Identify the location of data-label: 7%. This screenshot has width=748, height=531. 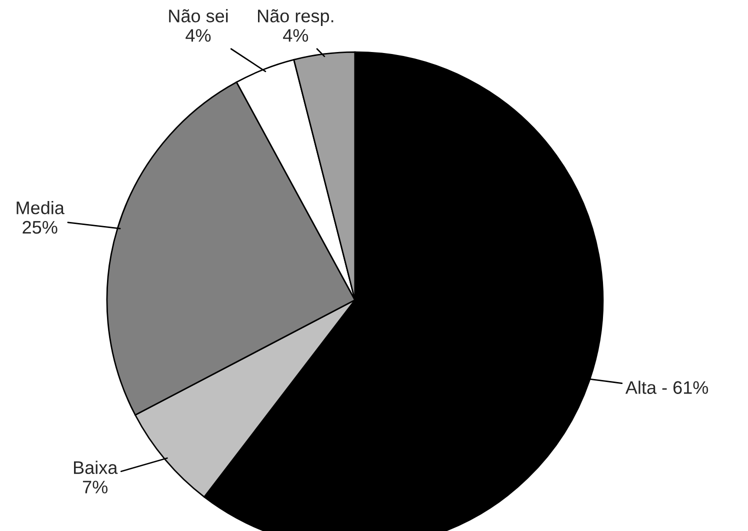
(95, 487).